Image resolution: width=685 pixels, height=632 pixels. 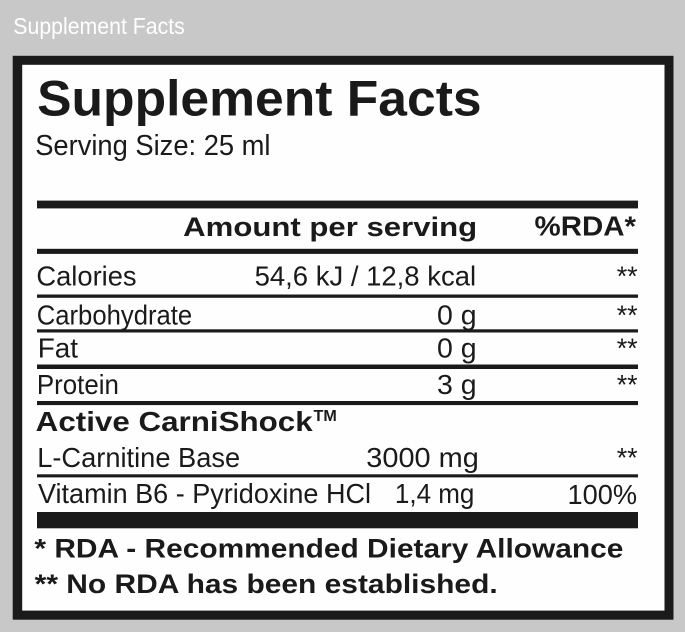 What do you see at coordinates (330, 227) in the screenshot?
I see `svg-text: Amount per serving` at bounding box center [330, 227].